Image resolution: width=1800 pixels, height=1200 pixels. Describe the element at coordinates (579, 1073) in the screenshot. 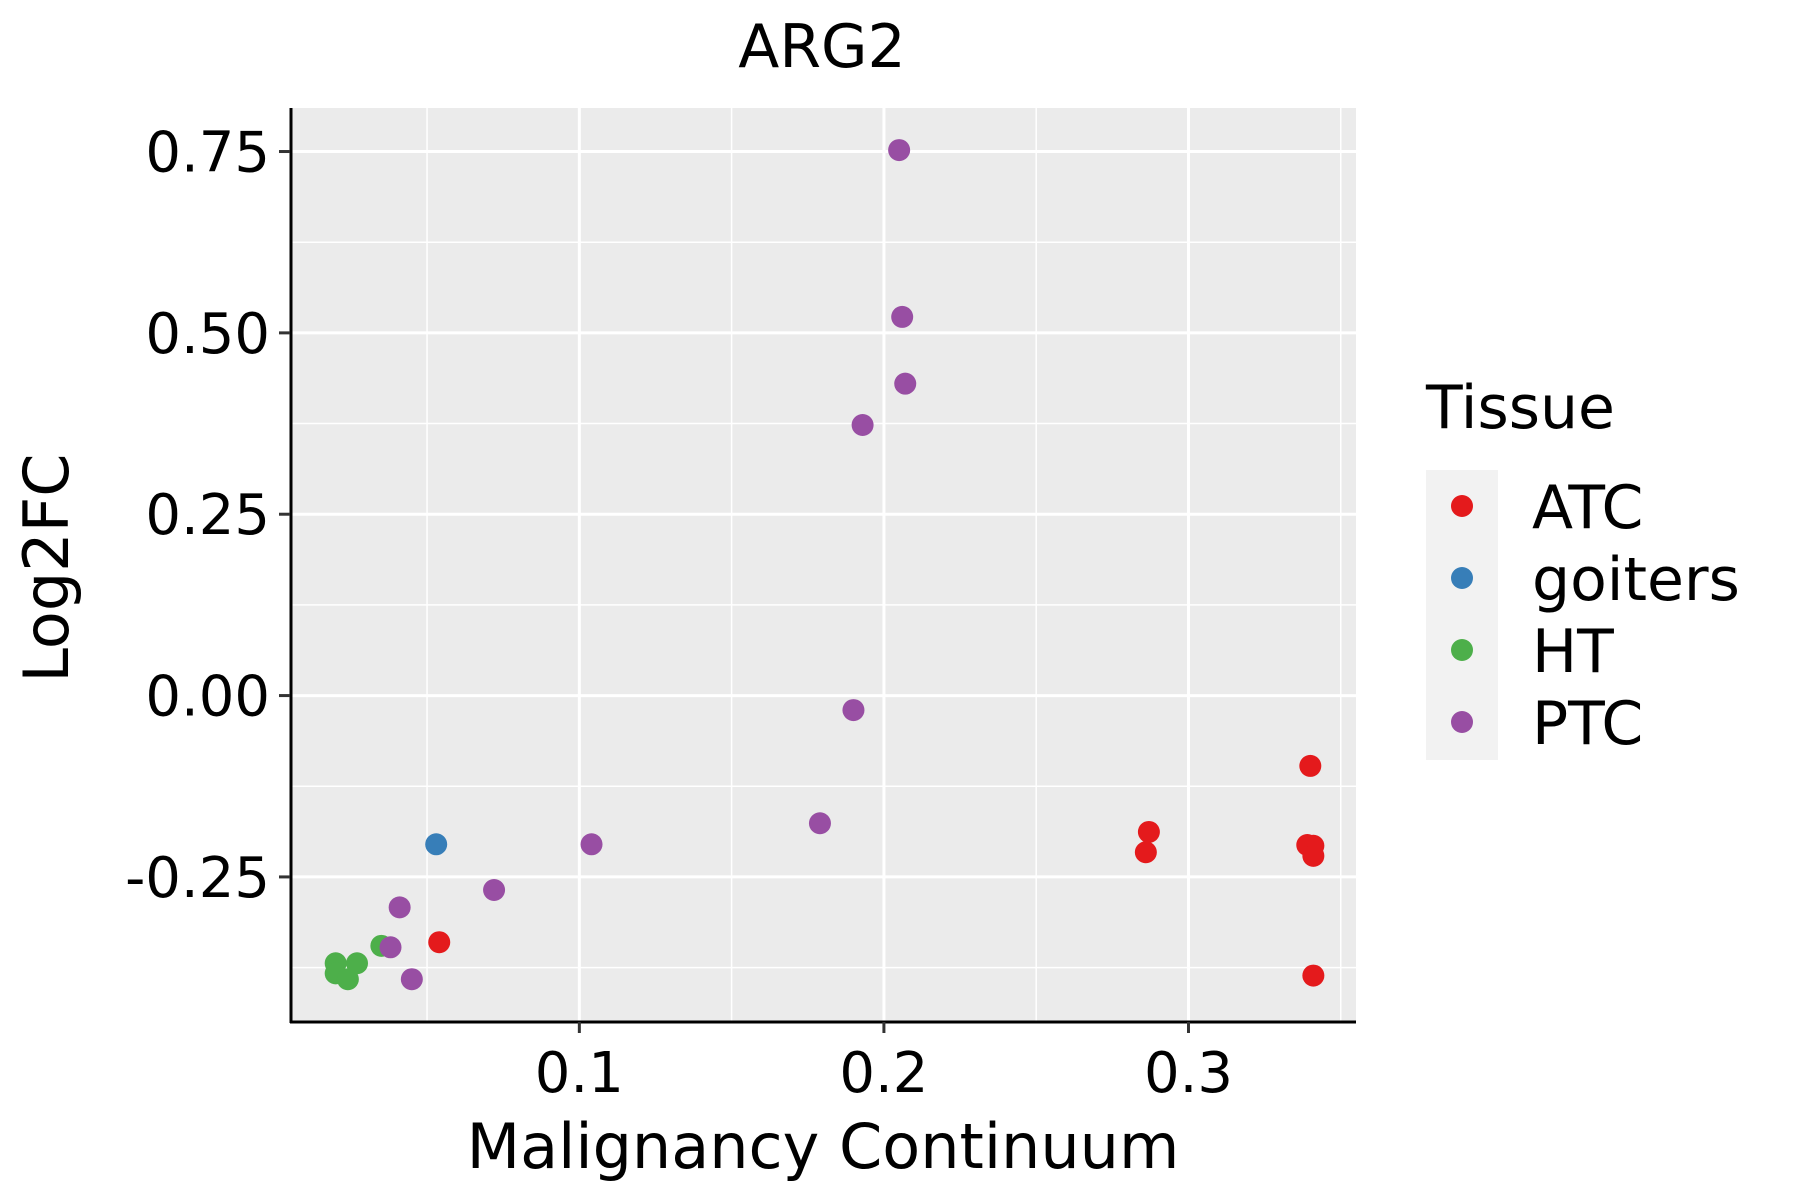

I see `x-tick-label: 0.1` at that location.